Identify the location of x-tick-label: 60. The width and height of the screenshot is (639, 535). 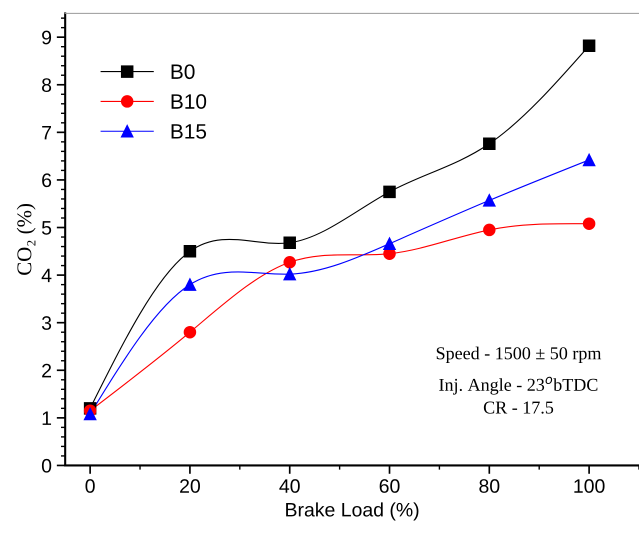
(390, 486).